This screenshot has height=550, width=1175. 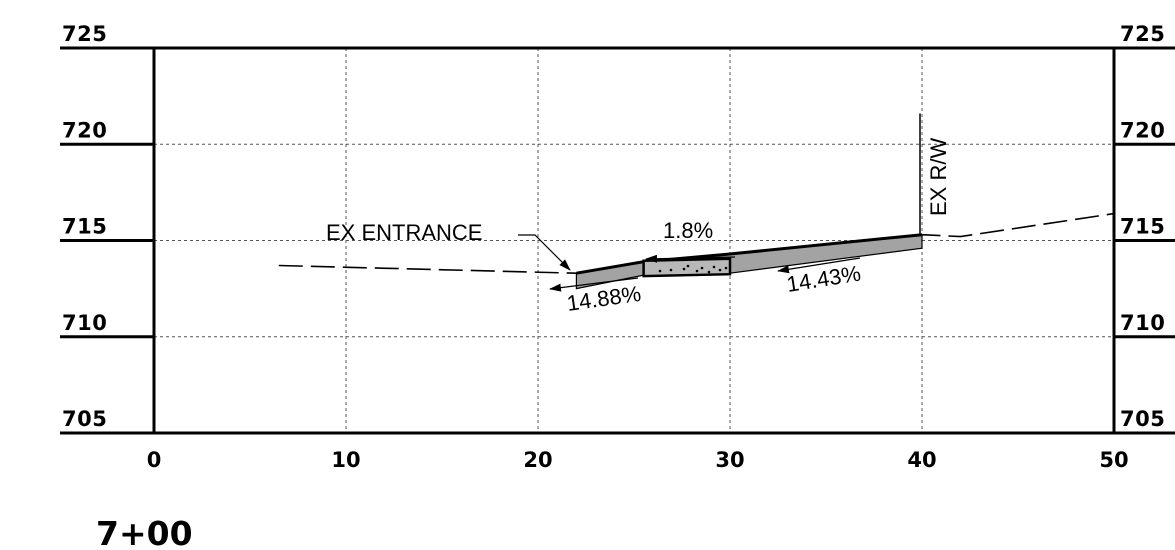 What do you see at coordinates (144, 532) in the screenshot?
I see `station-label: 7+00` at bounding box center [144, 532].